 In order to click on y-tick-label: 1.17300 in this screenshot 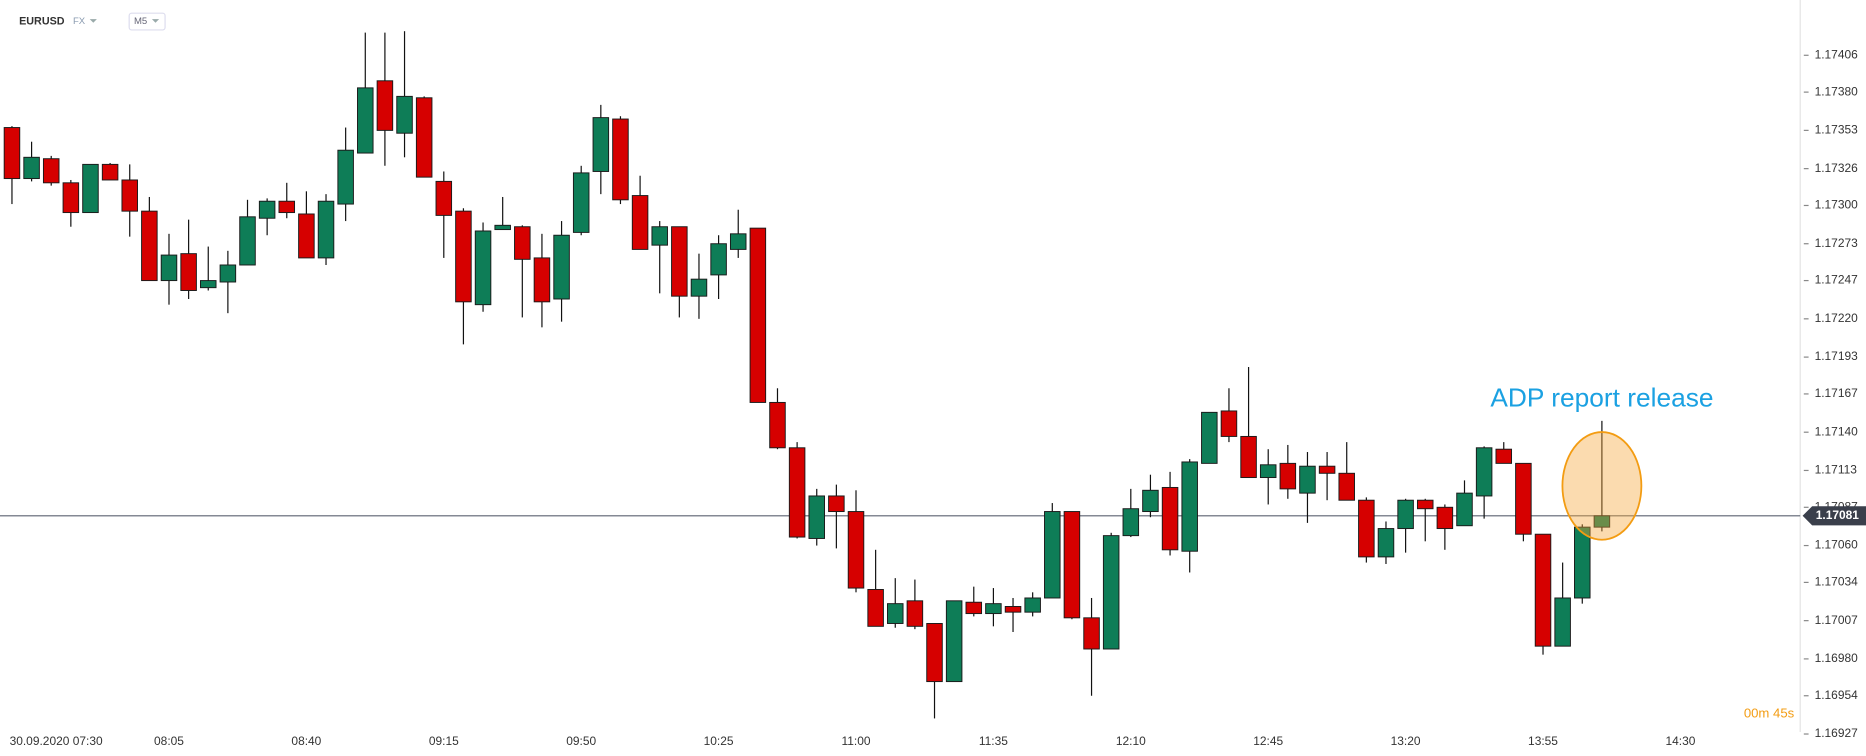, I will do `click(1837, 205)`.